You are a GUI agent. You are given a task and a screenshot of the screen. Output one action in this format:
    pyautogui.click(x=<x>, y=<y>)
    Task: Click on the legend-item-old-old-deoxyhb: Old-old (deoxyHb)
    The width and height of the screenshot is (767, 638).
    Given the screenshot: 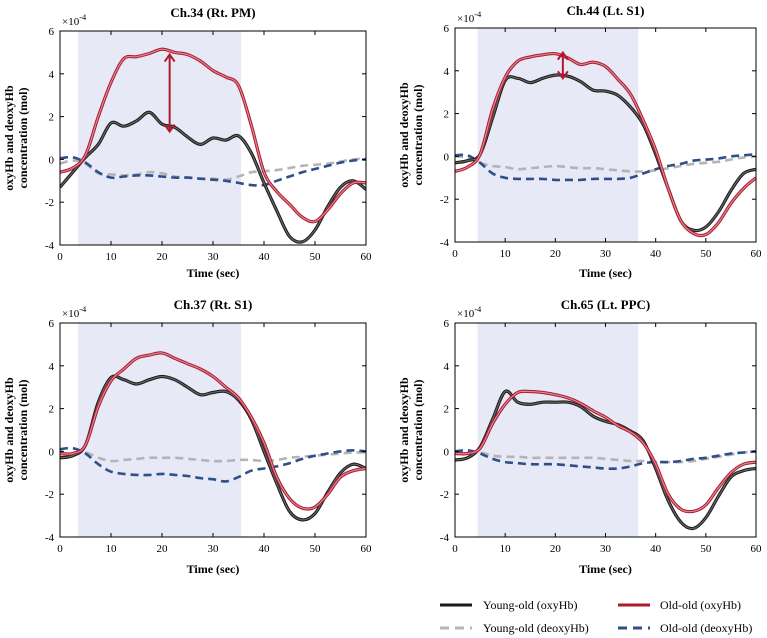 What is the action you would take?
    pyautogui.click(x=685, y=628)
    